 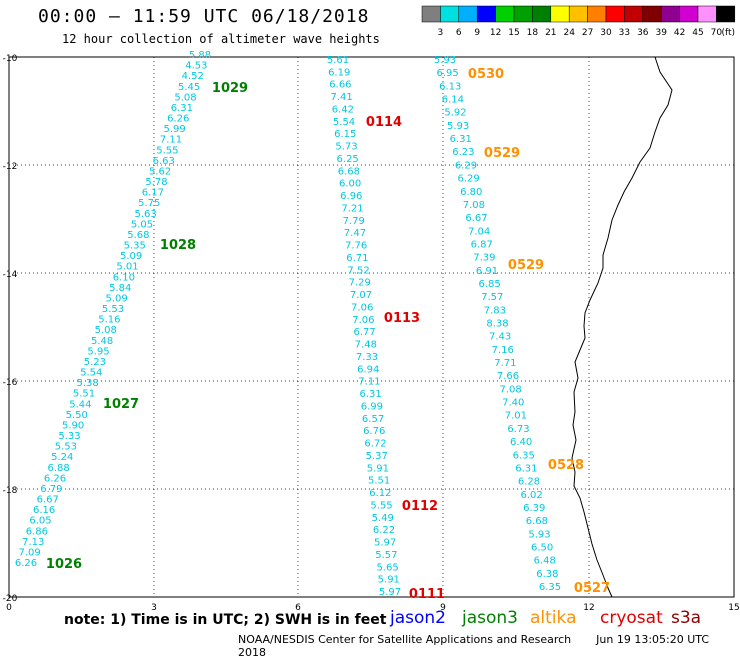 I want to click on wave-height-value: 7.39, so click(x=484, y=258).